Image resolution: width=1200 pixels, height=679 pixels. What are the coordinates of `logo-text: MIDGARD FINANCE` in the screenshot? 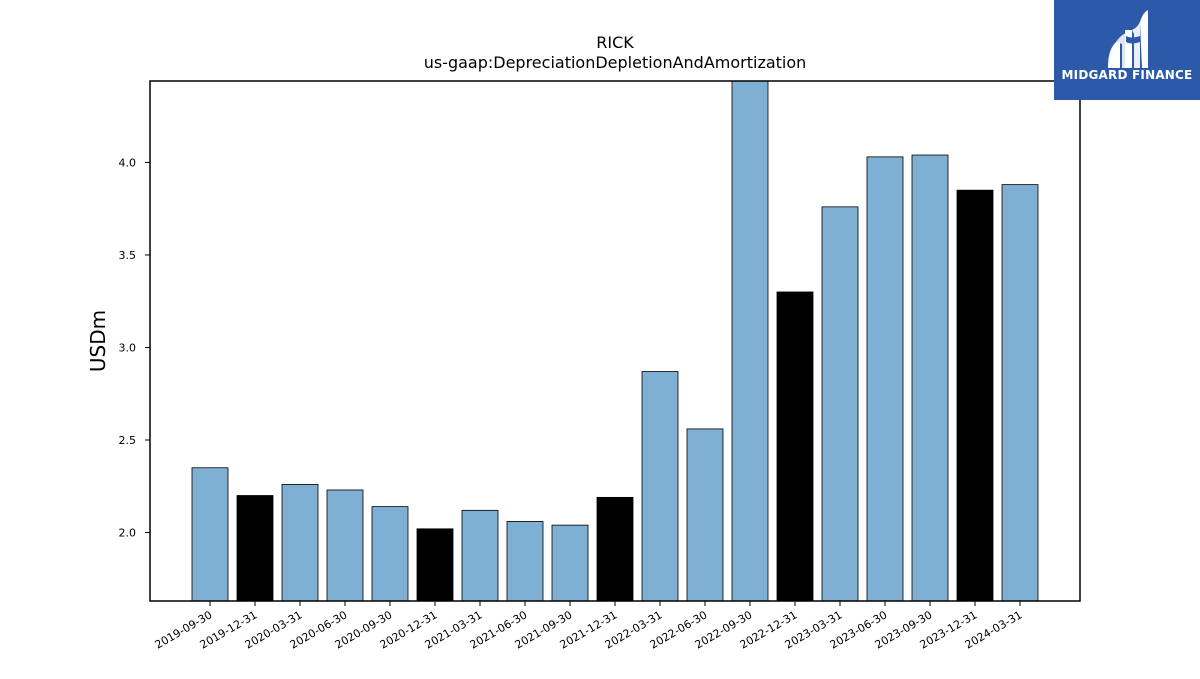 It's located at (1127, 75).